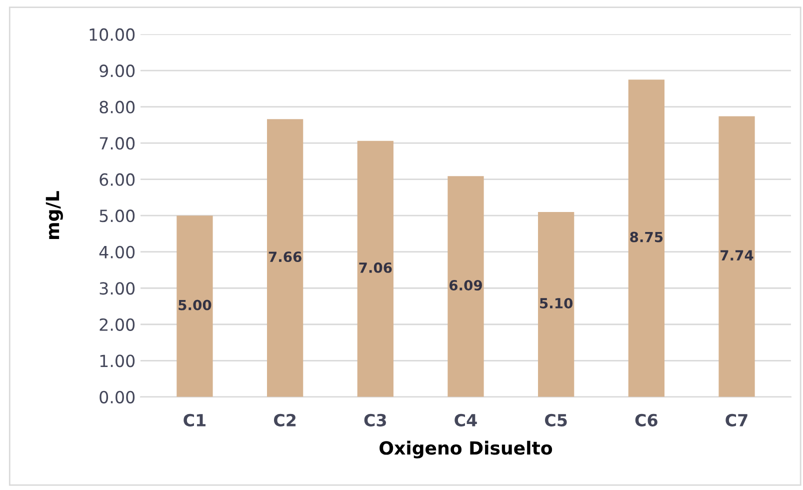 The image size is (803, 490). I want to click on x-axis-title: Oxigeno Disuelto, so click(466, 449).